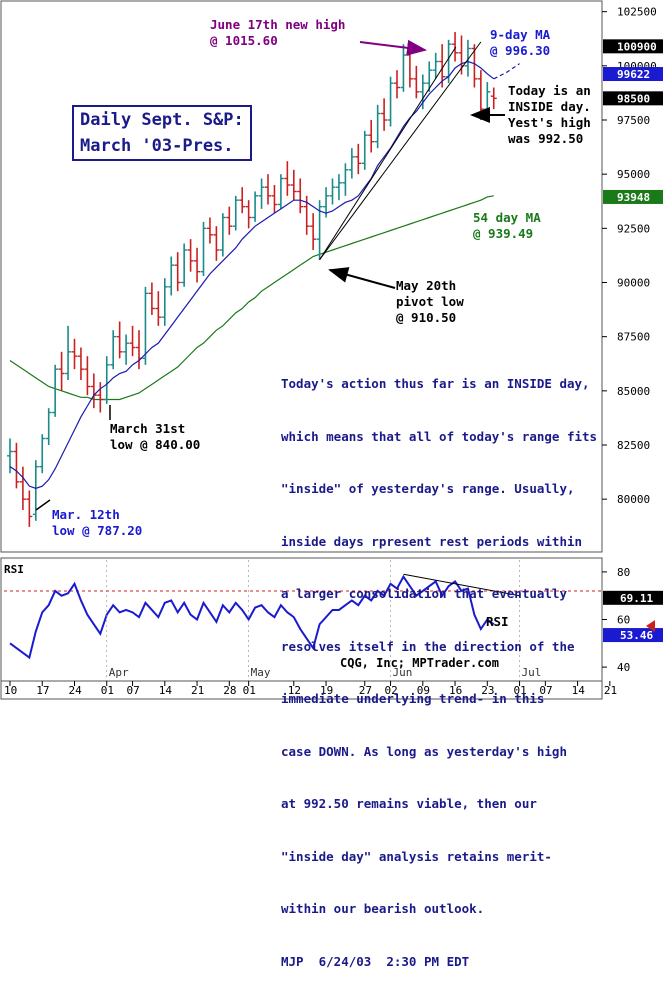 This screenshot has height=988, width=665. Describe the element at coordinates (393, 47) in the screenshot. I see `june-high-arrow` at that location.